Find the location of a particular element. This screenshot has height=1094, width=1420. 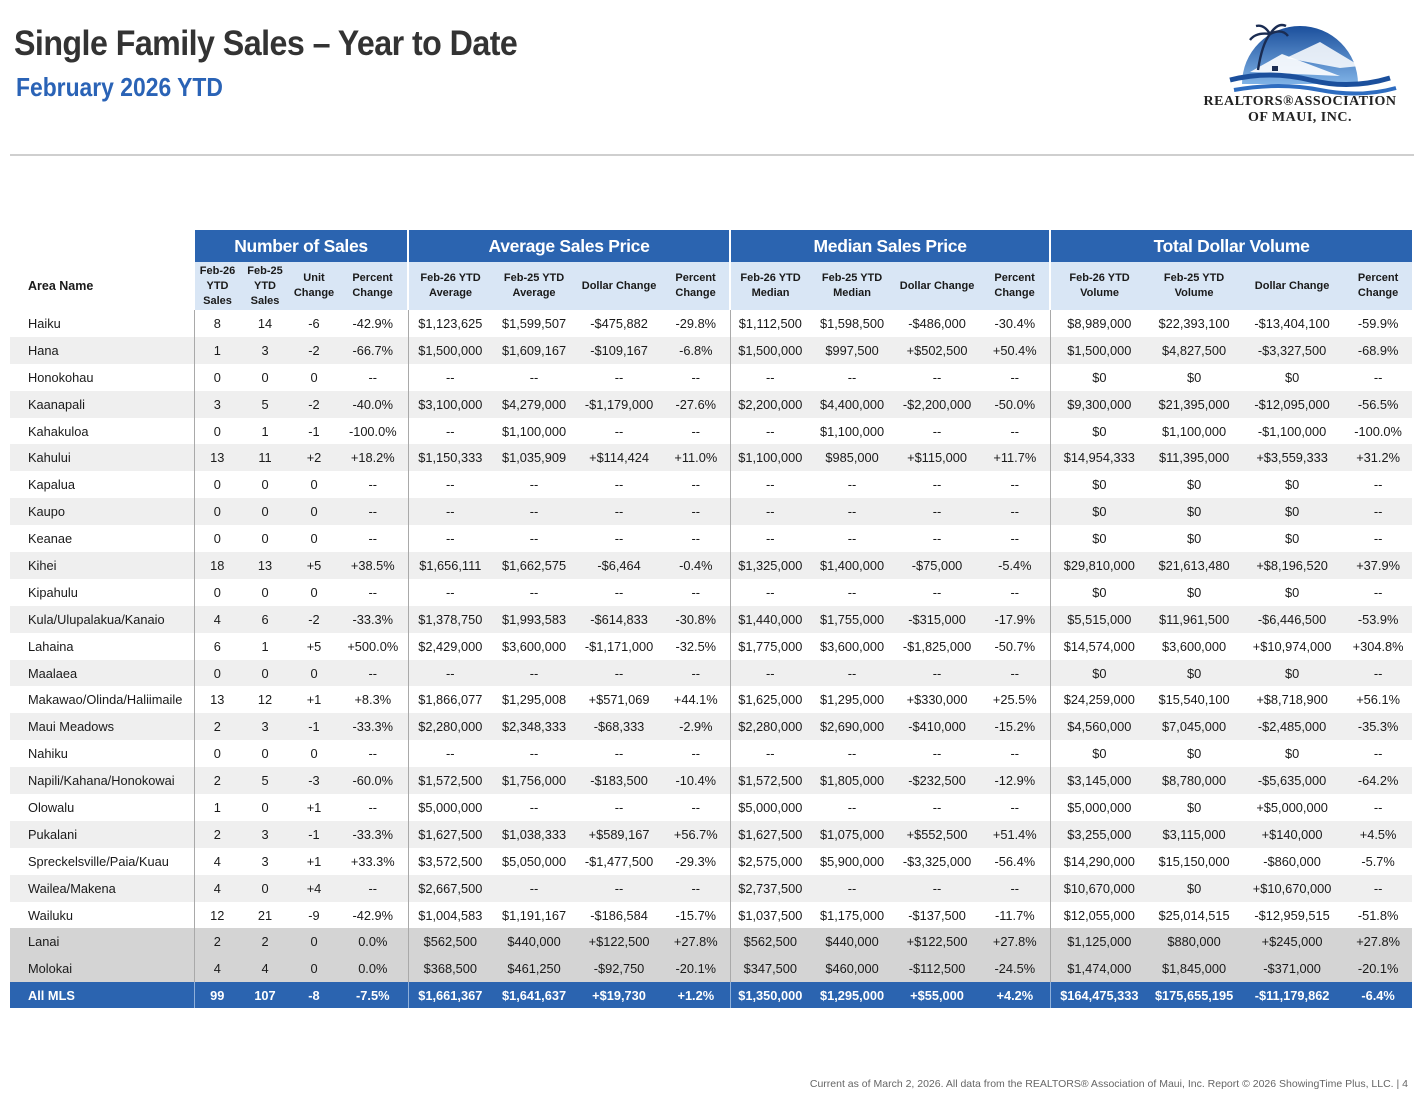

table-cell: $4,560,000 is located at coordinates (1099, 727).